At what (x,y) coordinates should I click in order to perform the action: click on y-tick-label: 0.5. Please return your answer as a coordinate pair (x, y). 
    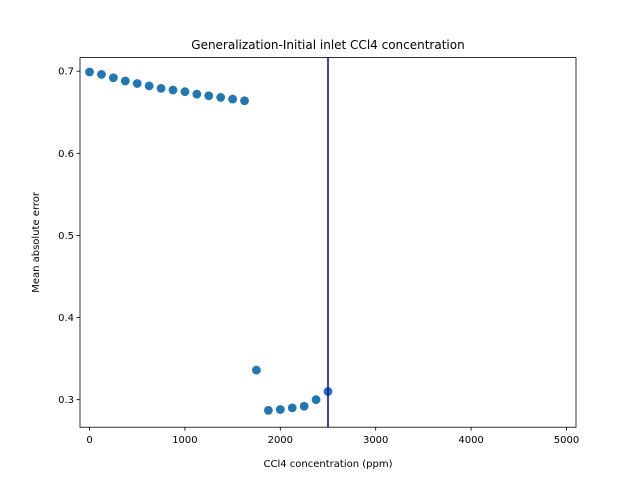
    Looking at the image, I should click on (66, 236).